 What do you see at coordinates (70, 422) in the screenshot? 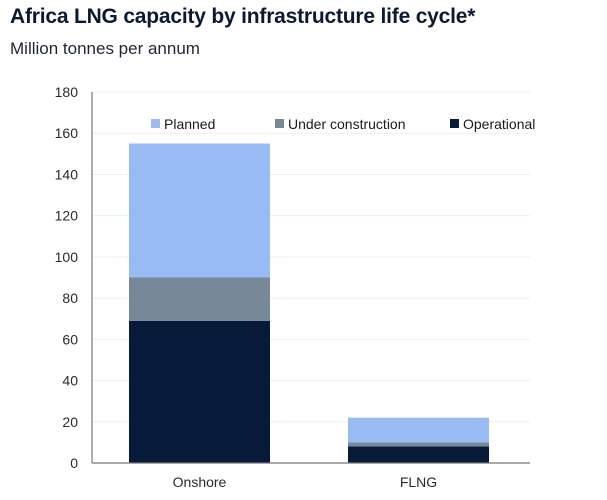
I see `y-tick-label: 20` at bounding box center [70, 422].